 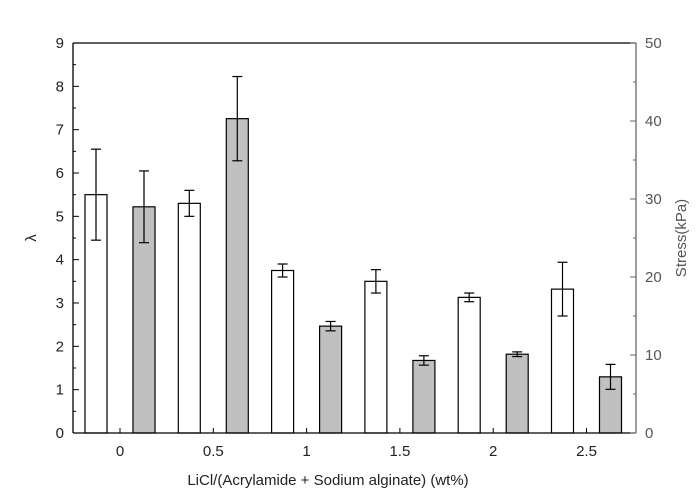 I want to click on bar-stress-0.5, so click(x=237, y=276).